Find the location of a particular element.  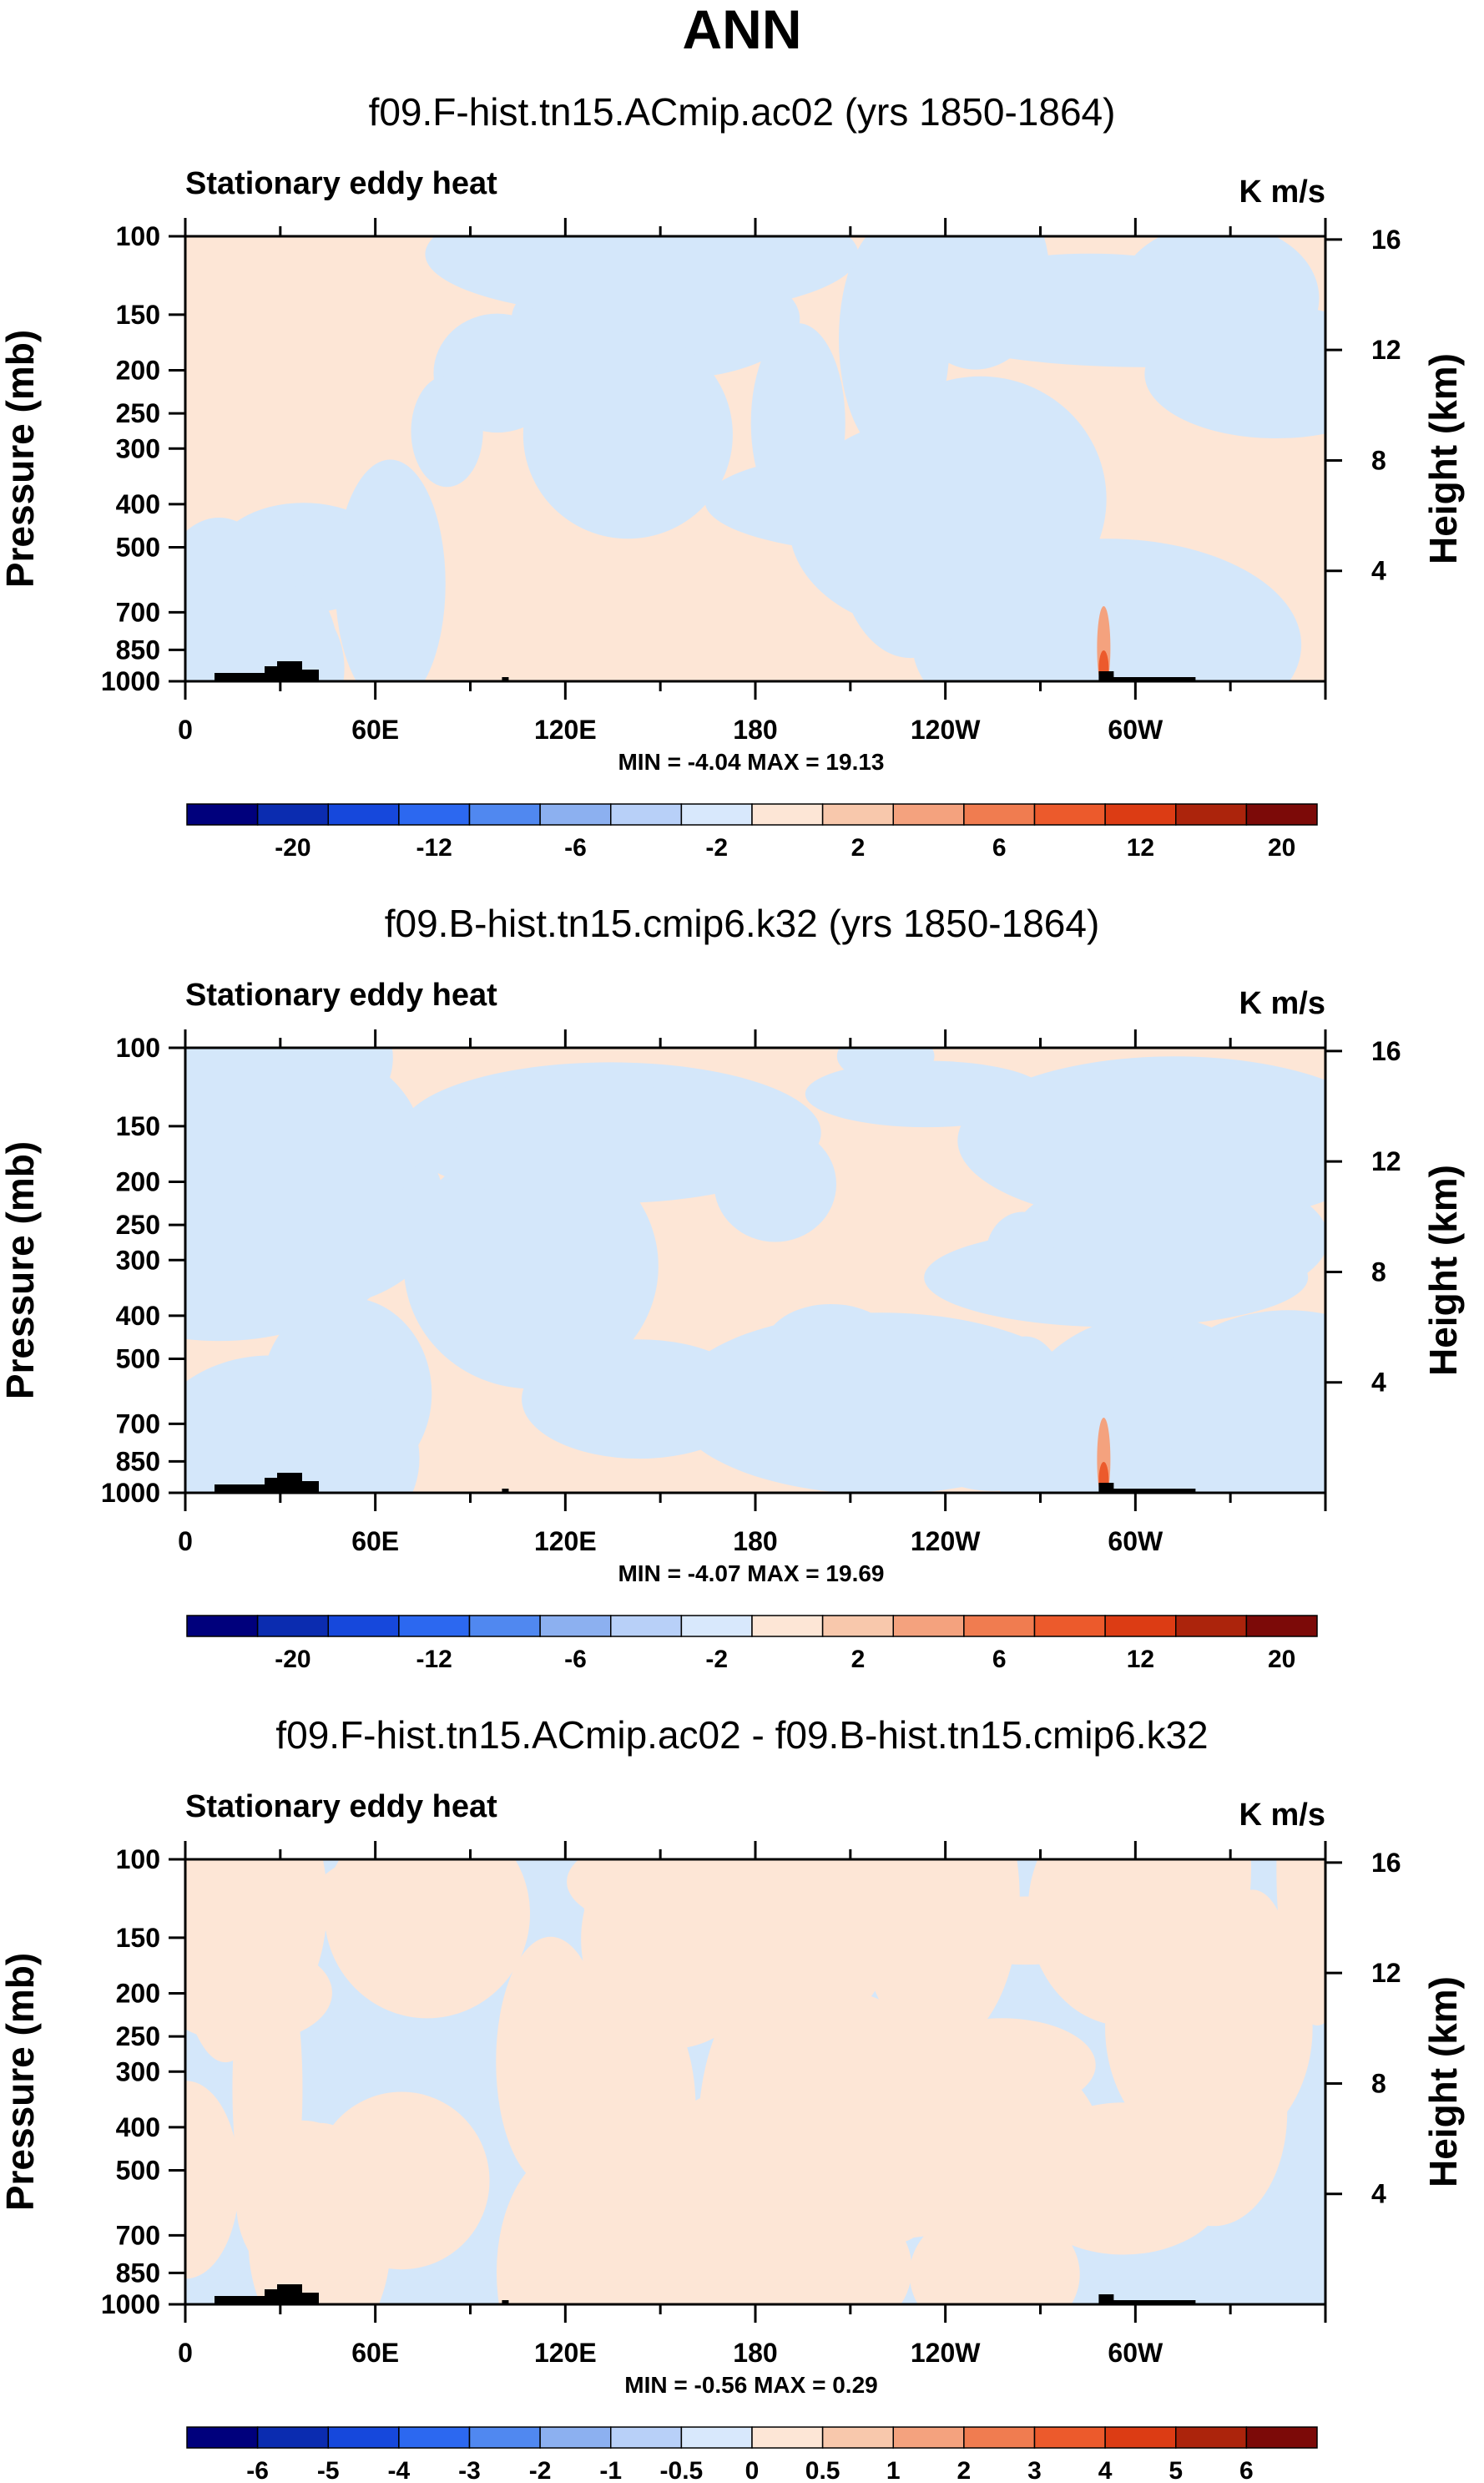

panel-left-label: Stationary eddy heat is located at coordinates (341, 183).